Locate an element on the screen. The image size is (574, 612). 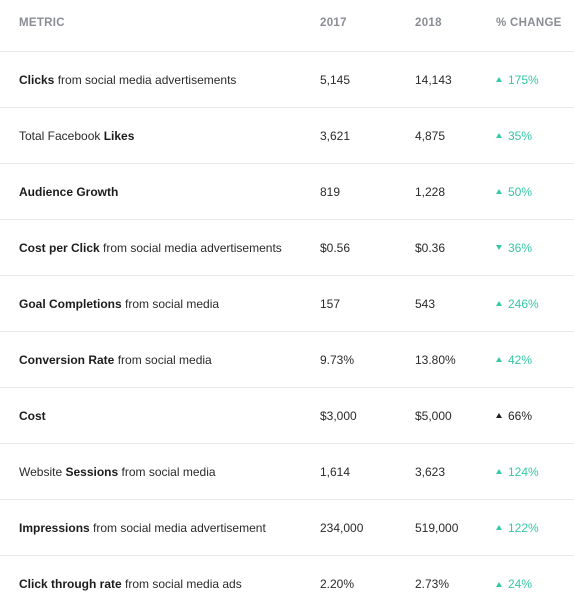
metric-name-emphasis: Cost is located at coordinates (32, 415).